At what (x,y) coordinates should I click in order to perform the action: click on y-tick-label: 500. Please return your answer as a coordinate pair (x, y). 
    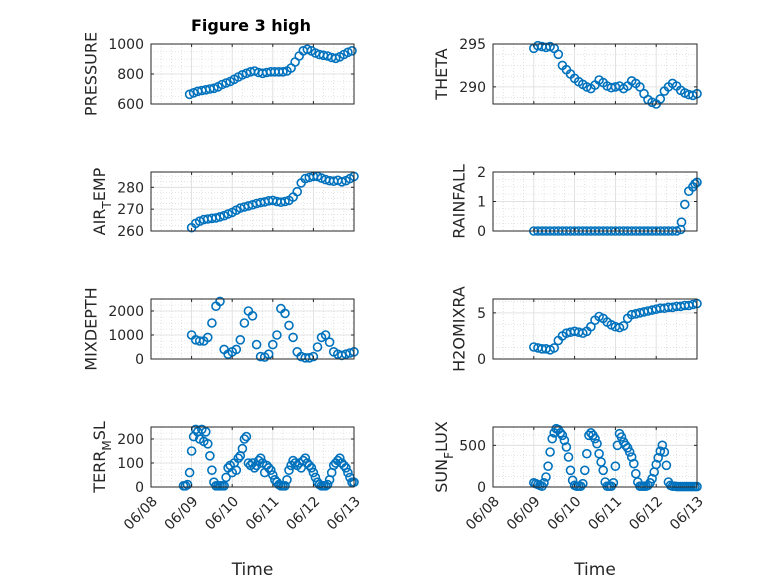
    Looking at the image, I should click on (472, 446).